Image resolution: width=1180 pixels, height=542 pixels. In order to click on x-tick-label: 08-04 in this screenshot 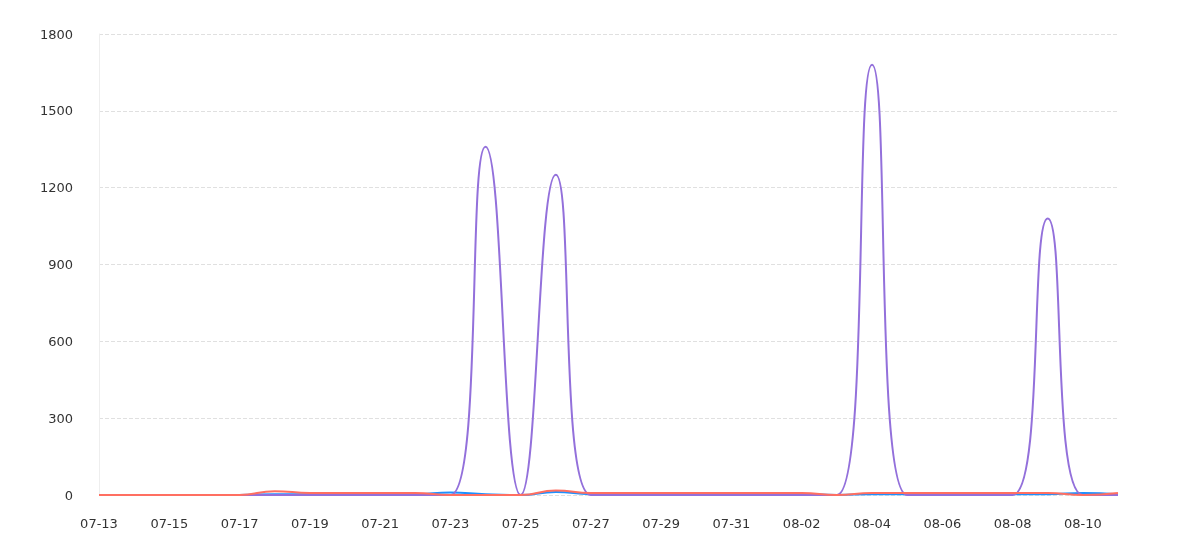, I will do `click(872, 523)`.